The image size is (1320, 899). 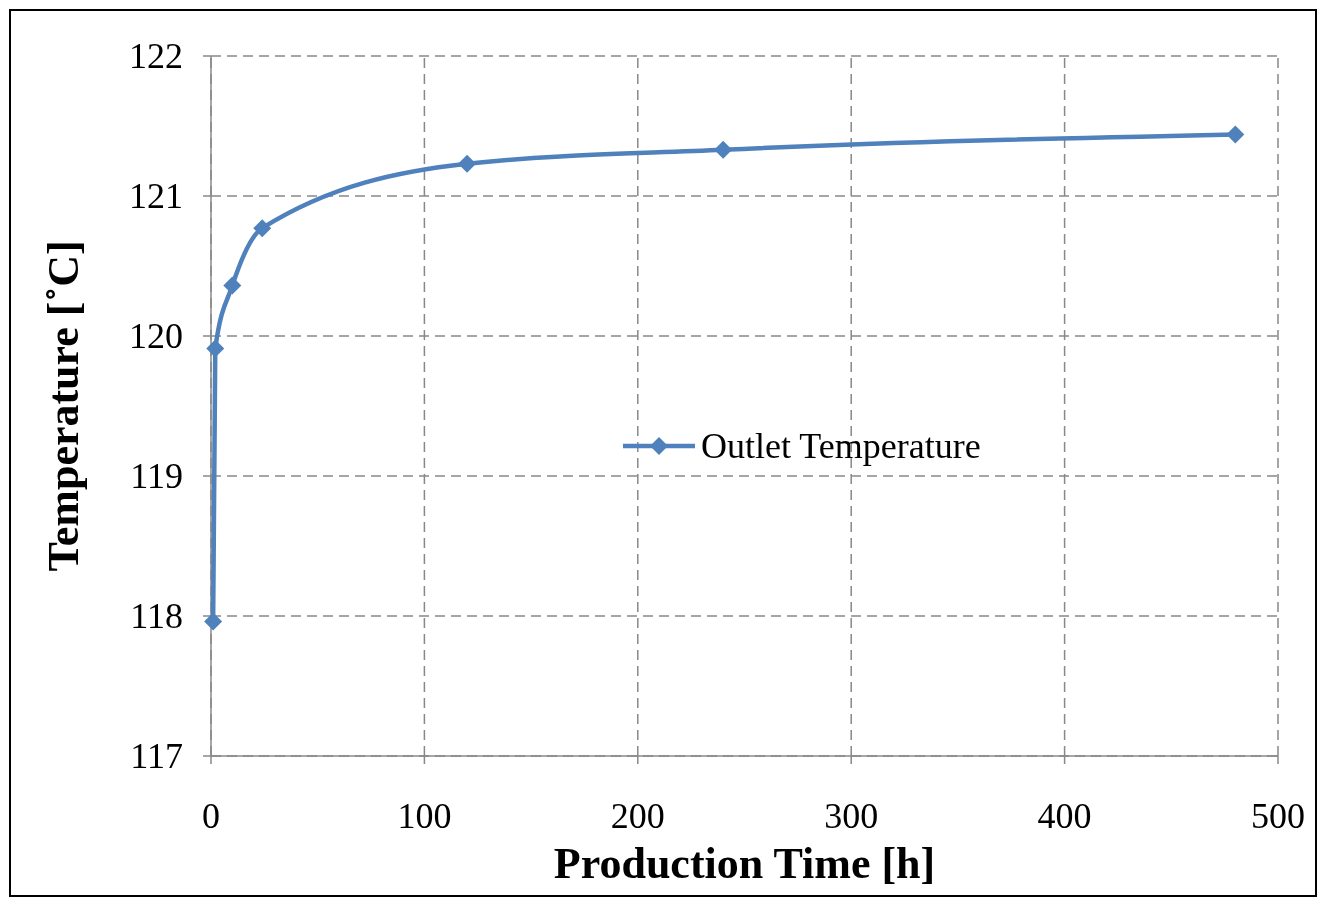 I want to click on x-tick-label: 500, so click(x=1278, y=816).